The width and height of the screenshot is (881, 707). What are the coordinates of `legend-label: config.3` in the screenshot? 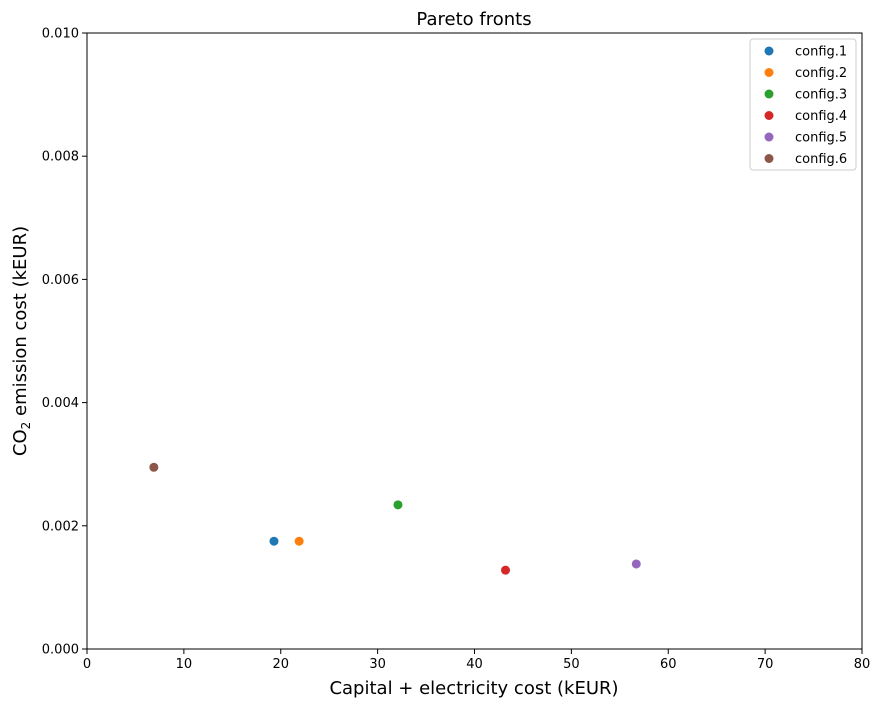 It's located at (821, 95).